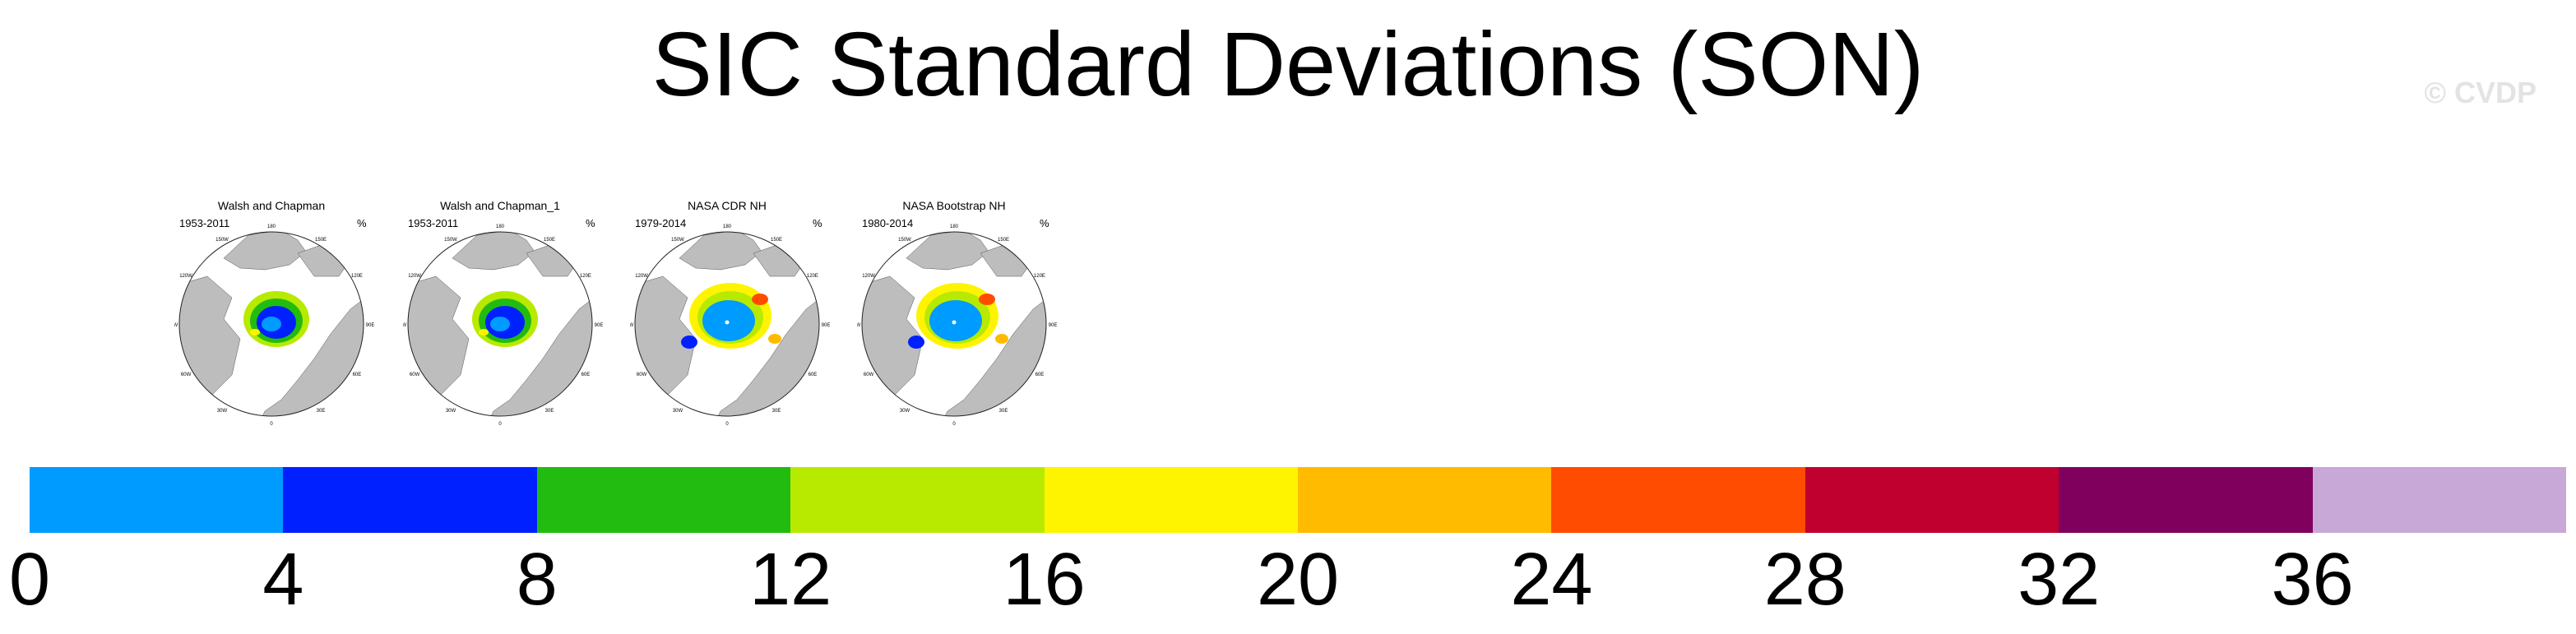  Describe the element at coordinates (537, 580) in the screenshot. I see `colorbar-tick-label: 8` at that location.